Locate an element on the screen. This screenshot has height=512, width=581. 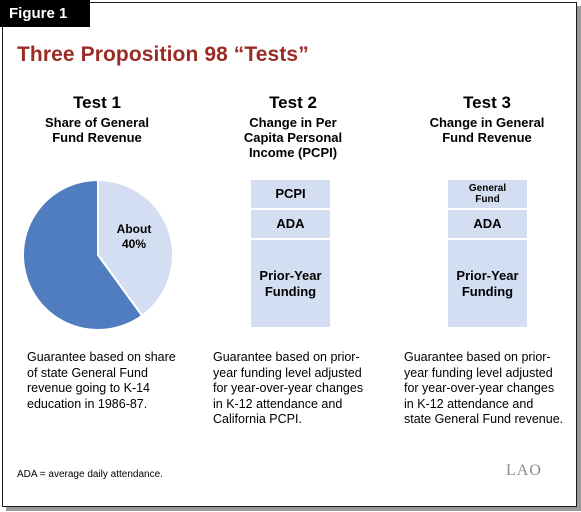
test-3-description-line: state General Fund revenue. is located at coordinates (484, 419).